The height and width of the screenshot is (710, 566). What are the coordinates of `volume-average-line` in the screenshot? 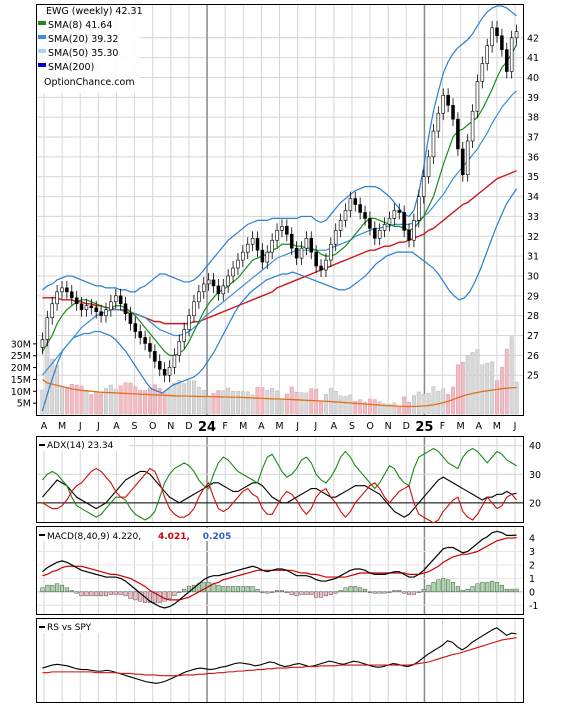 It's located at (279, 393).